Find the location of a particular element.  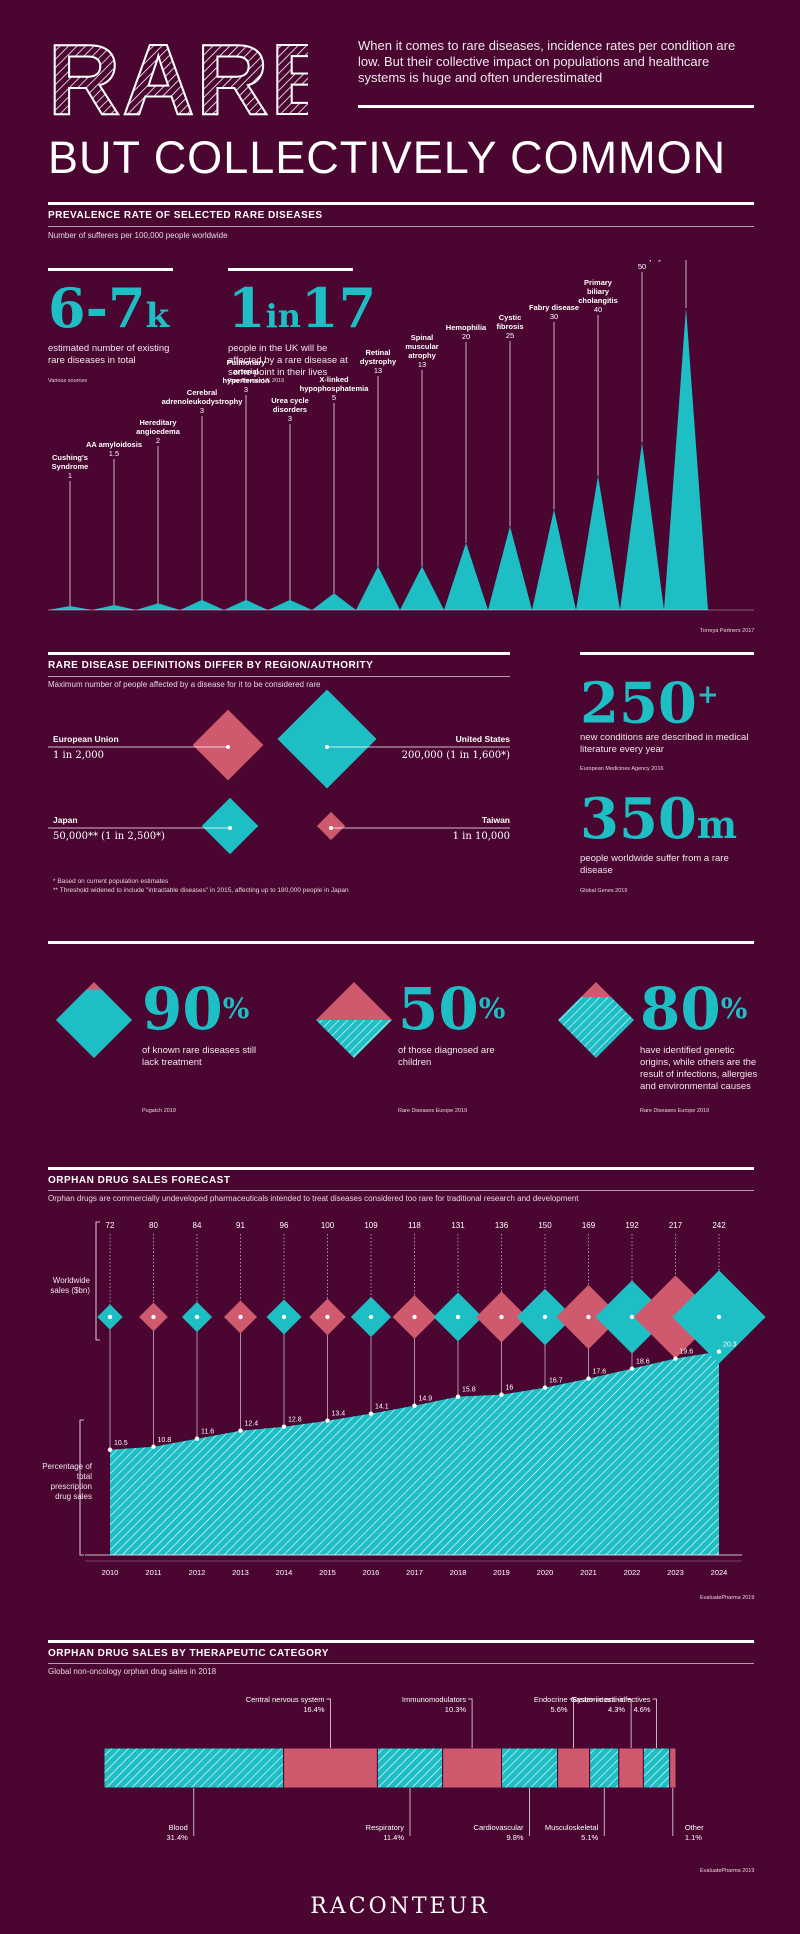

prevalence-value: 5 is located at coordinates (334, 397).